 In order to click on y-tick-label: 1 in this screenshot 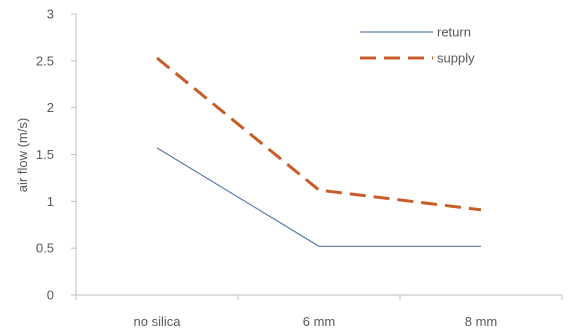, I will do `click(50, 201)`.